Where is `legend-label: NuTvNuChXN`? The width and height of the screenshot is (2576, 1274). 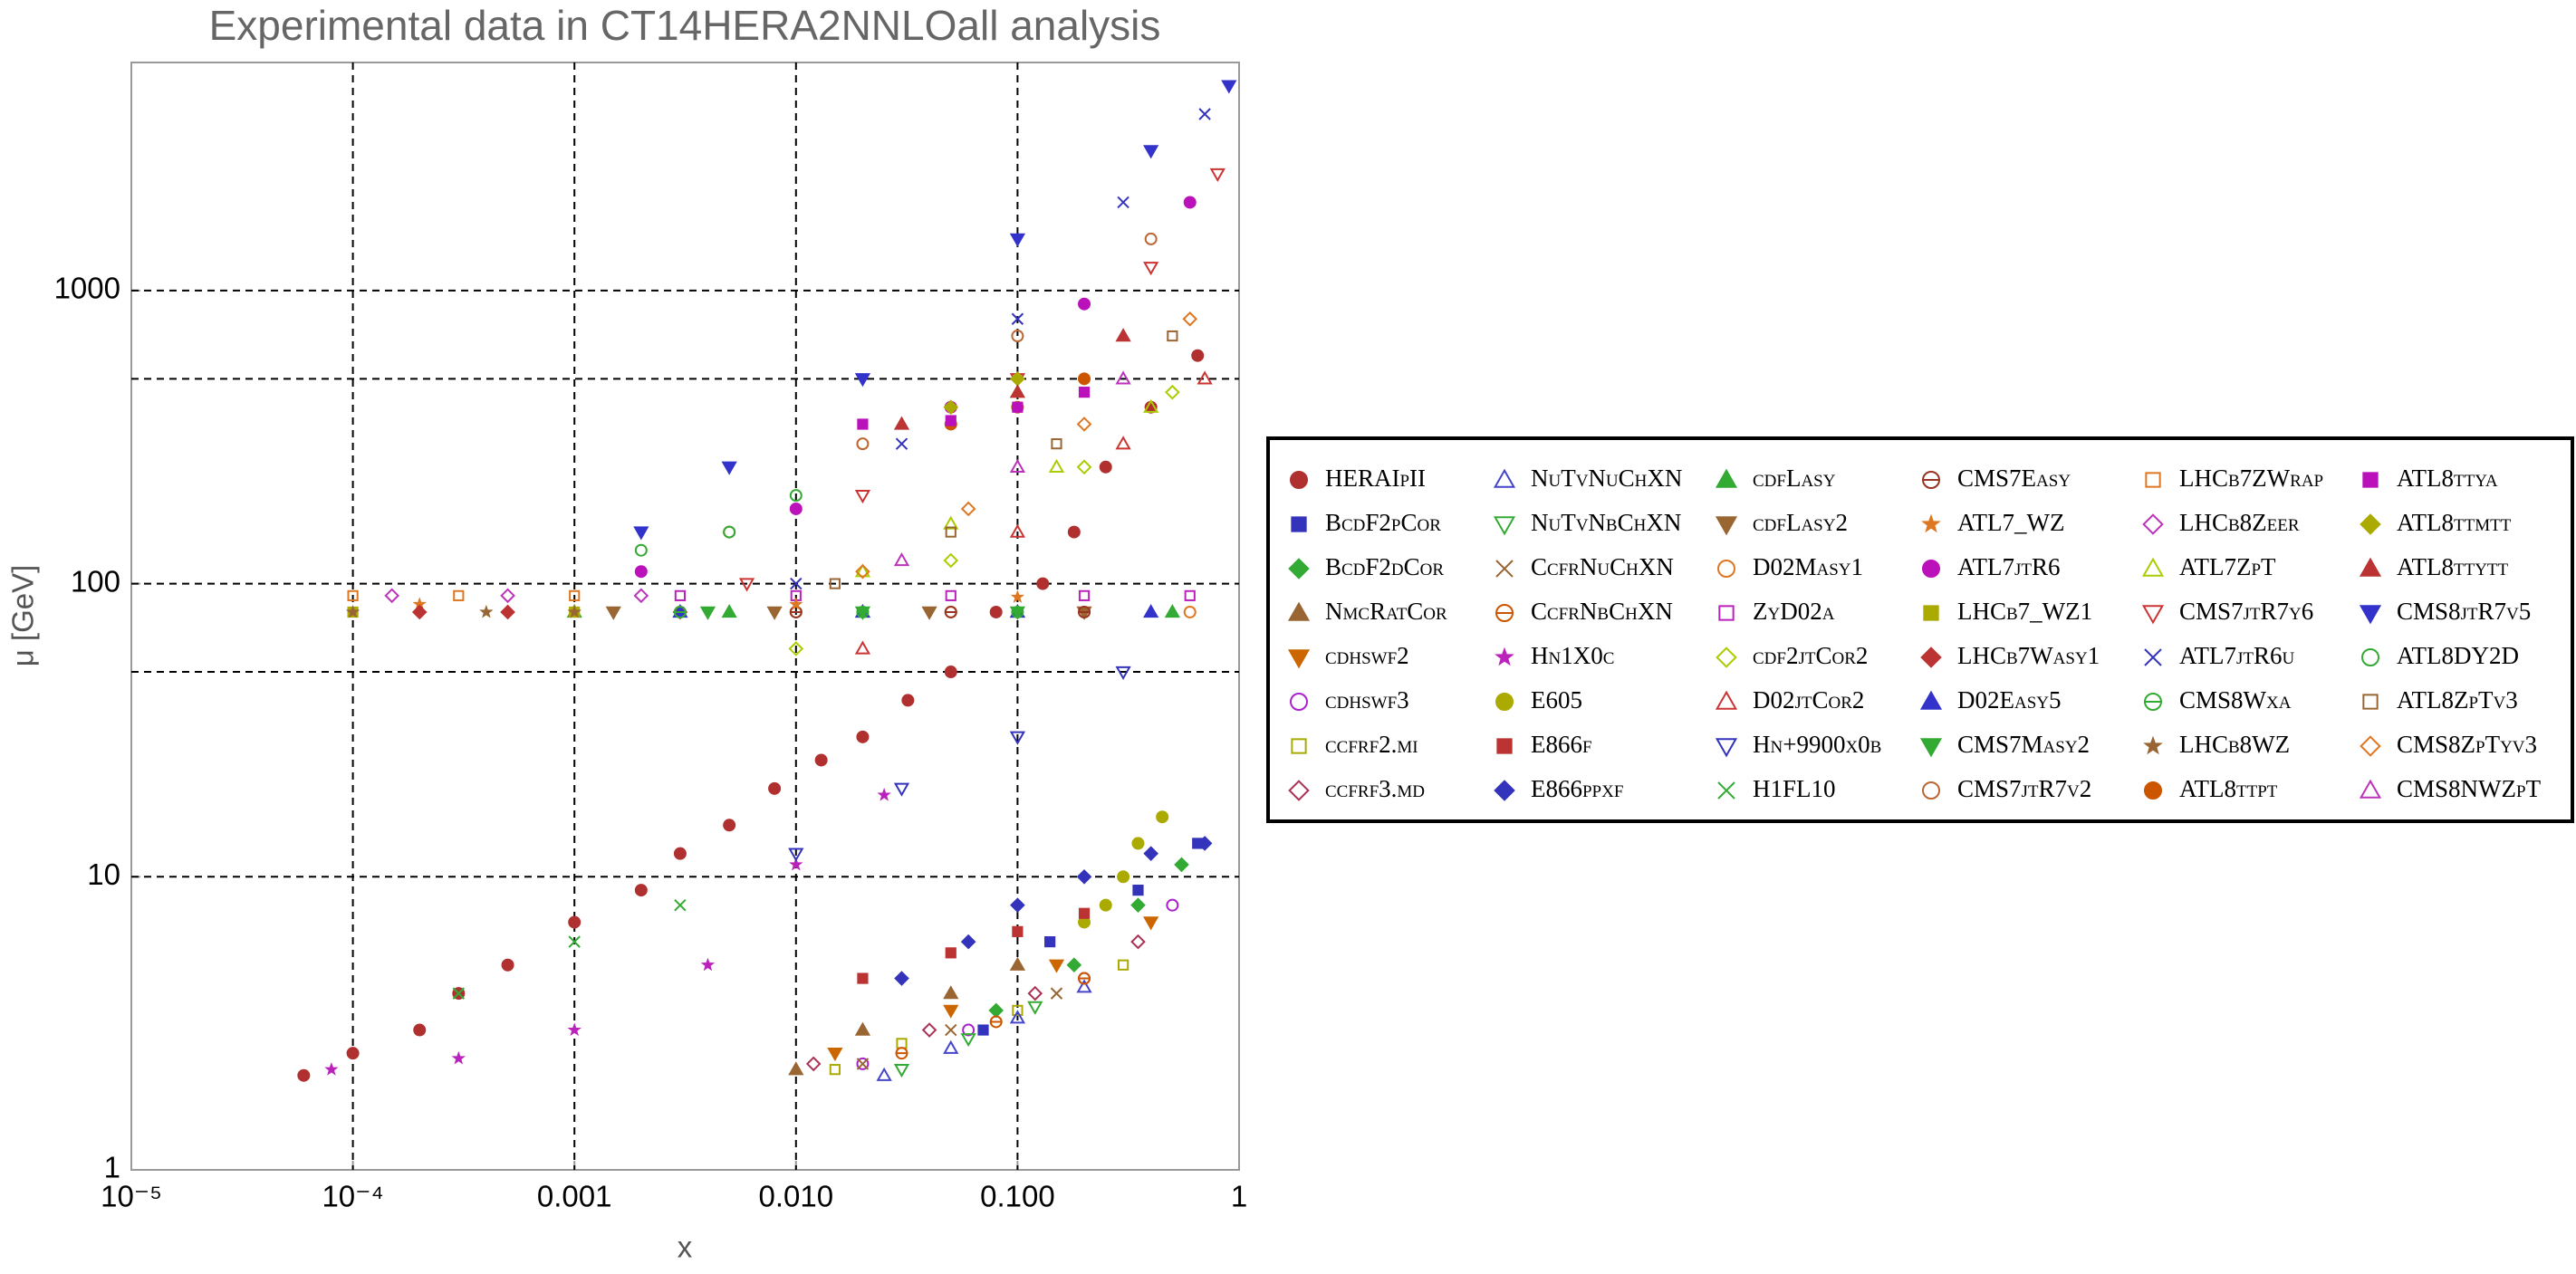
legend-label: NuTvNuChXN is located at coordinates (1606, 478).